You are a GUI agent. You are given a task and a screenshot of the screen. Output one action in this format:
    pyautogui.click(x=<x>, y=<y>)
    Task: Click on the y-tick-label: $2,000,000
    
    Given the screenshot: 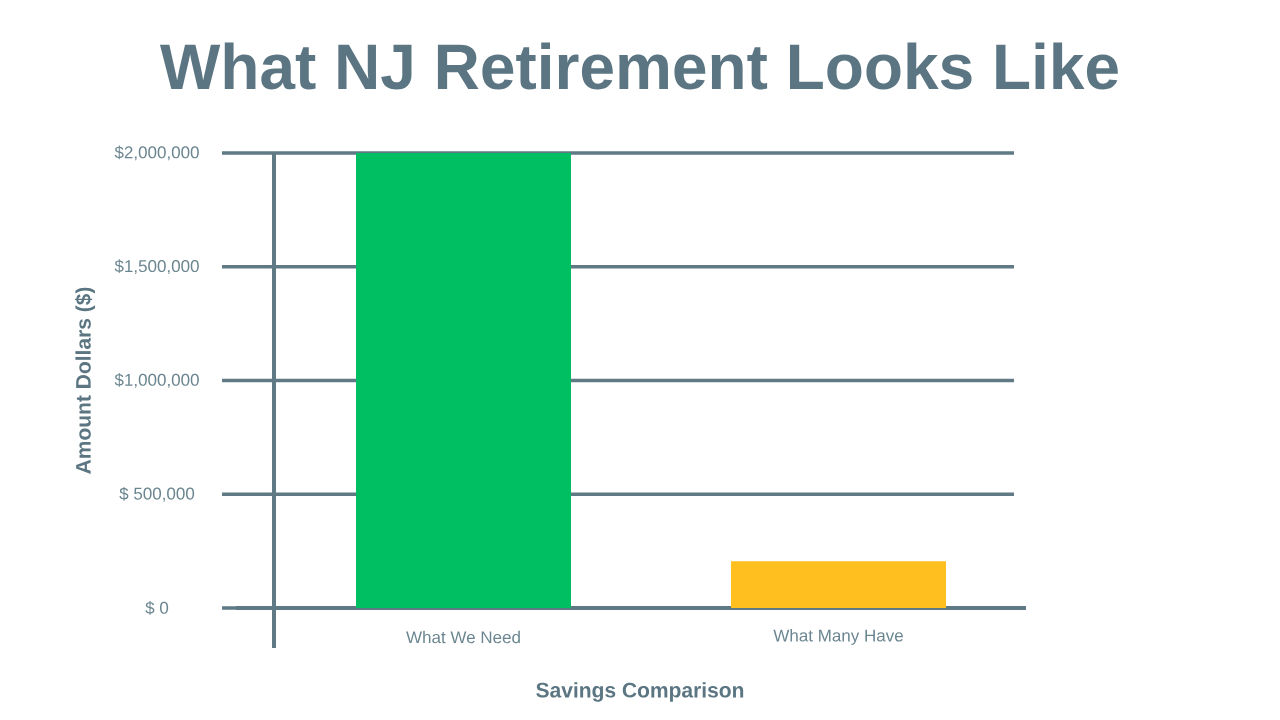 What is the action you would take?
    pyautogui.click(x=156, y=153)
    